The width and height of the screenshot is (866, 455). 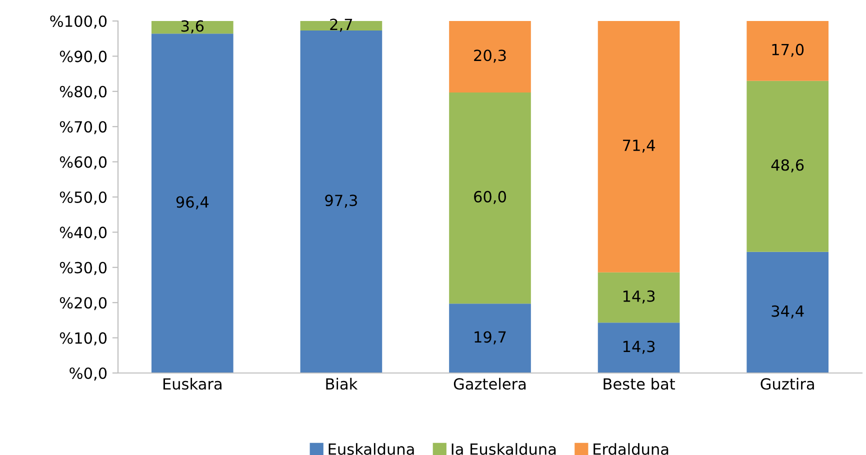 I want to click on y-tick-label: %30,0, so click(x=83, y=268).